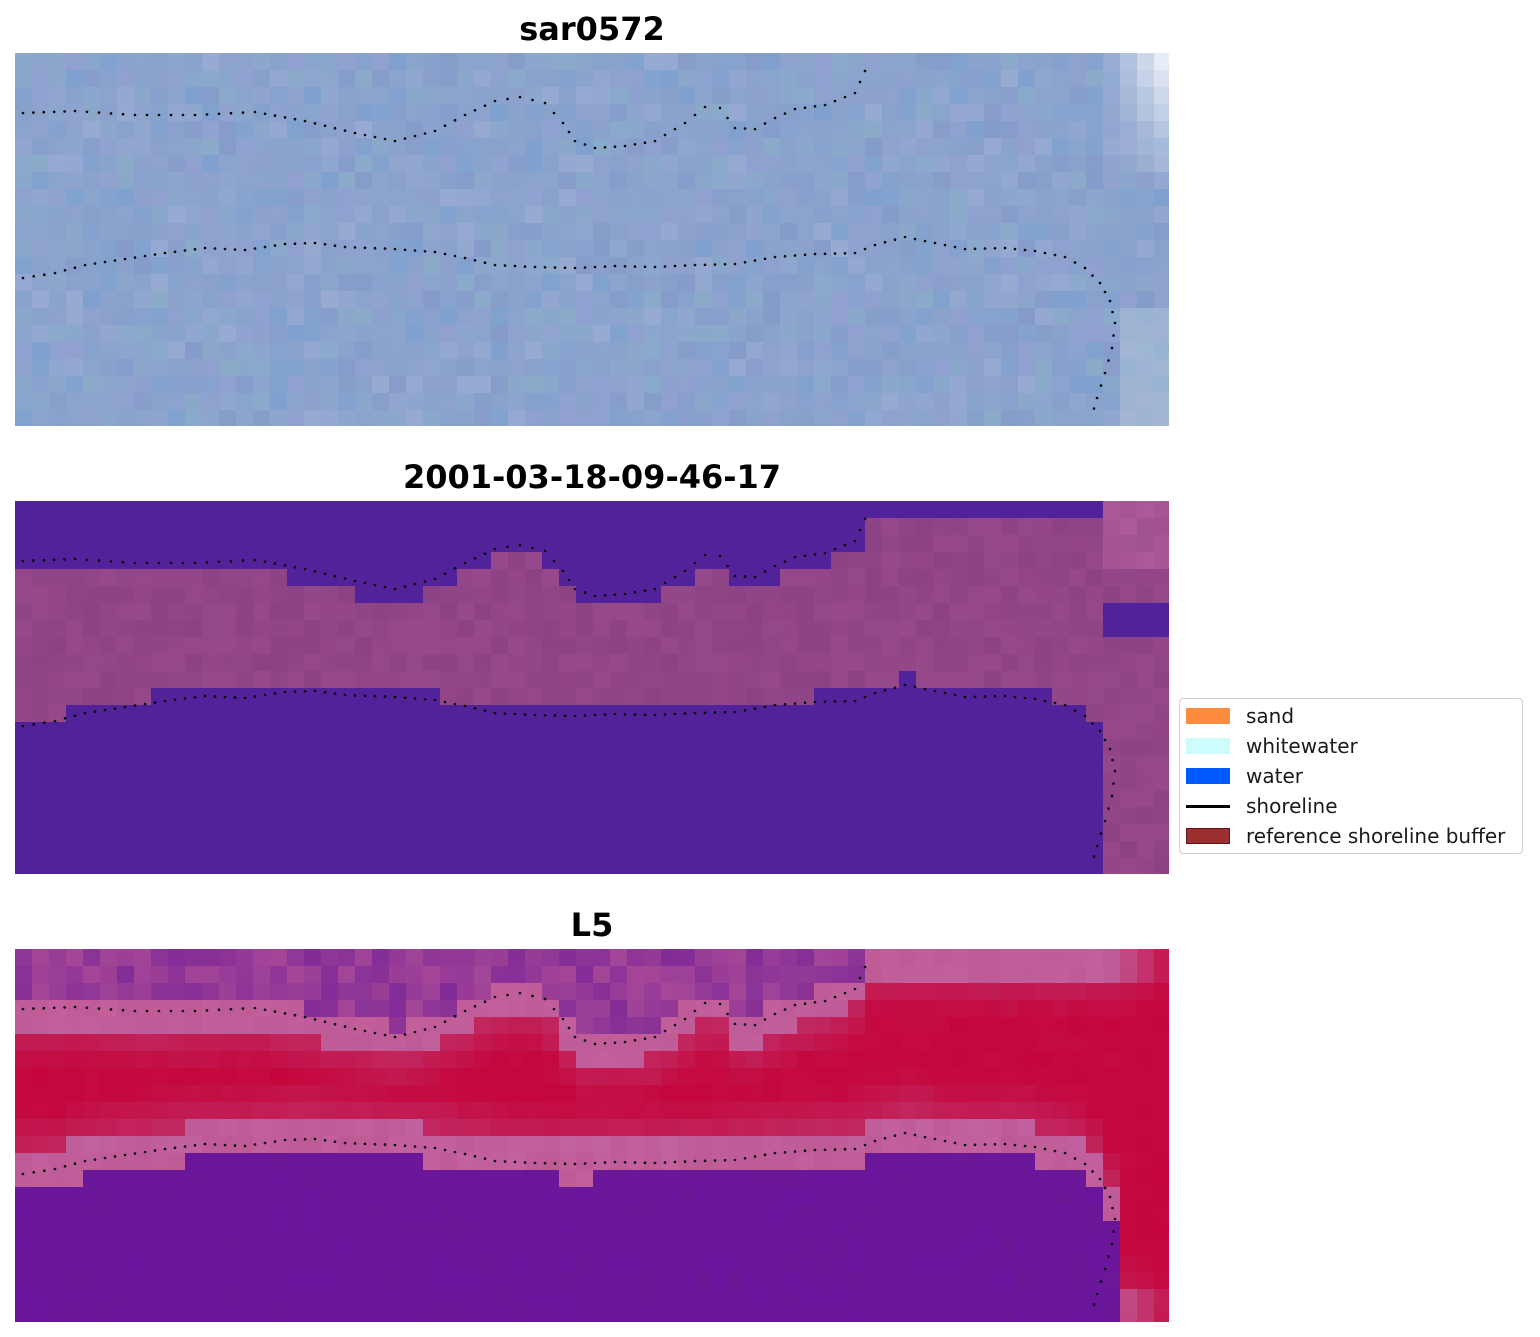 This screenshot has width=1540, height=1337. I want to click on lower-shoreline, so click(569, 770).